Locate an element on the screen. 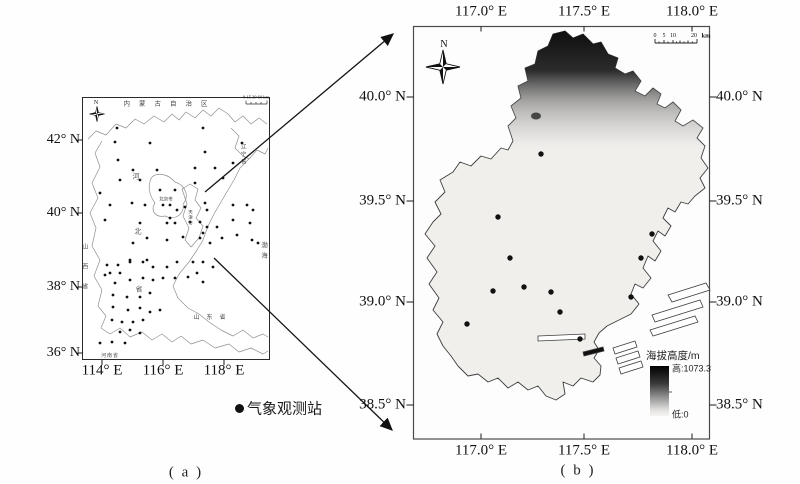 This screenshot has width=800, height=484. scalebar-b-ruler is located at coordinates (676, 41).